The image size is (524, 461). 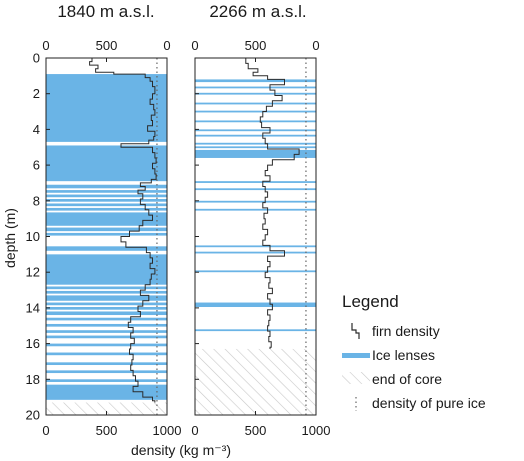 I want to click on y-tick-label-10: 20, so click(x=33, y=415).